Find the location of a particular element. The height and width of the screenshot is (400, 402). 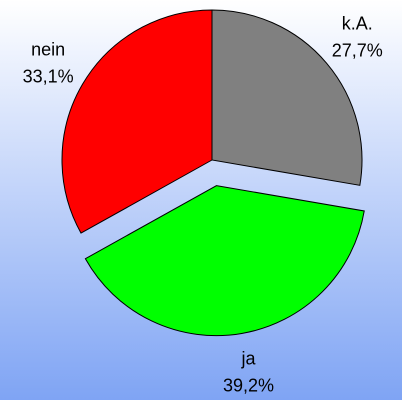

slice-value-label: 27,7% is located at coordinates (357, 50).